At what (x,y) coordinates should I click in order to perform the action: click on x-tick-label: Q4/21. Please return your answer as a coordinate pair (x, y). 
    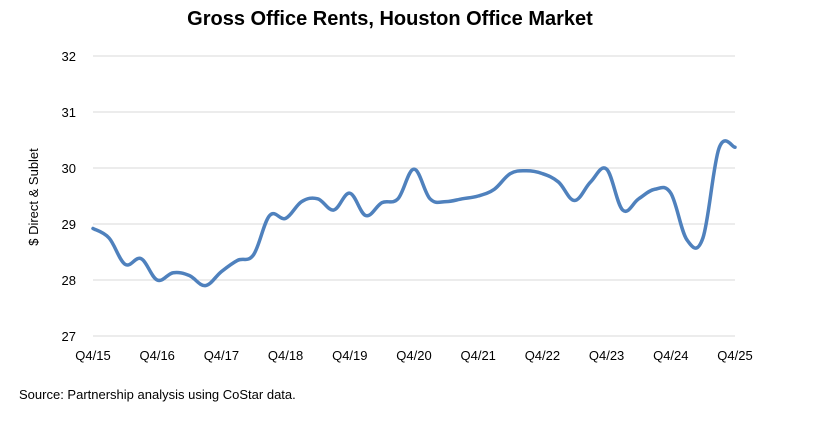
    Looking at the image, I should click on (477, 355).